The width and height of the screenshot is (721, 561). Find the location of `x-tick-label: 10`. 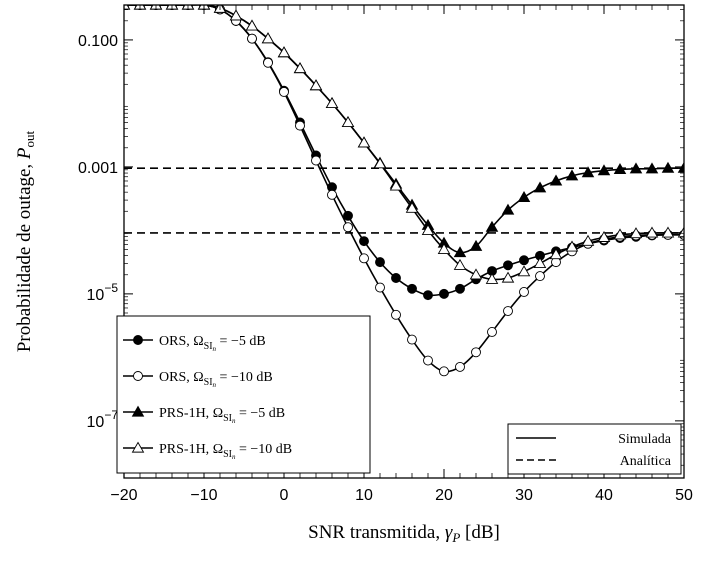

x-tick-label: 10 is located at coordinates (364, 495).